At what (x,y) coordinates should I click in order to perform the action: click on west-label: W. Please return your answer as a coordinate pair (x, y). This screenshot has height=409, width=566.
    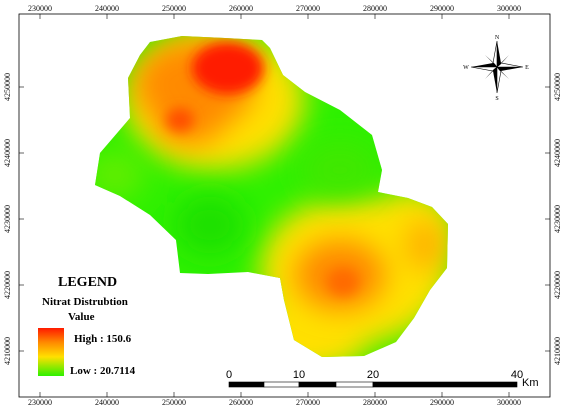
    Looking at the image, I should click on (466, 68).